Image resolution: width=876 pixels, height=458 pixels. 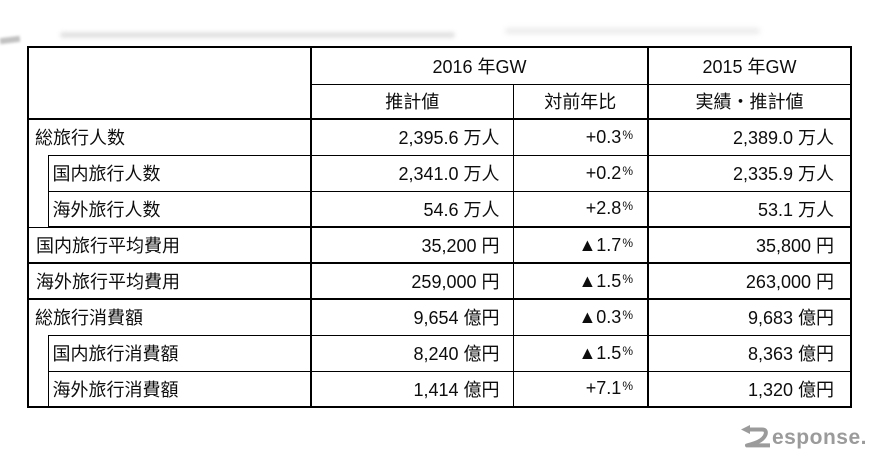 I want to click on actual-value: 8,363 億円, so click(x=749, y=353).